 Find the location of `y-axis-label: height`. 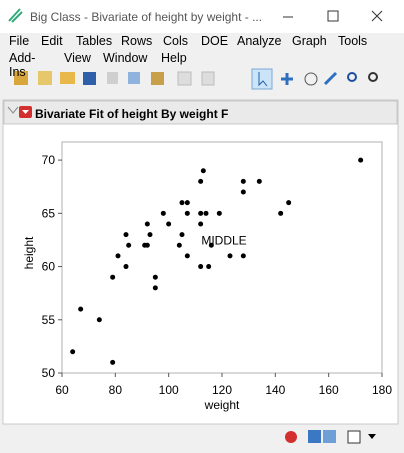

y-axis-label: height is located at coordinates (29, 252).